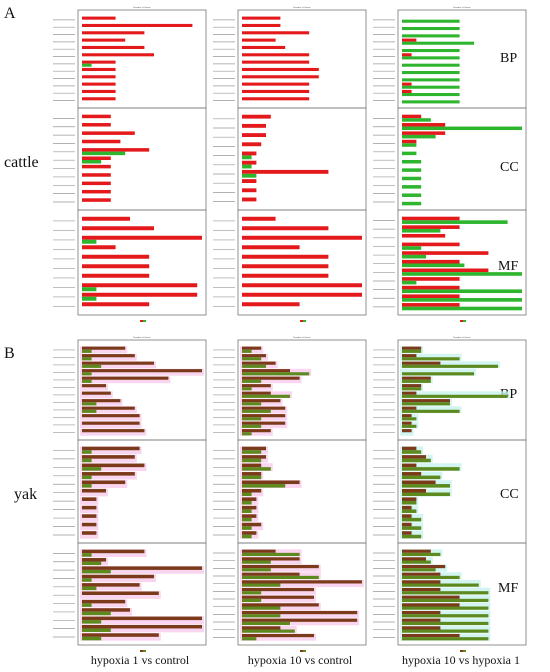 The width and height of the screenshot is (550, 672). I want to click on category-label-yak-mf: MF, so click(508, 588).